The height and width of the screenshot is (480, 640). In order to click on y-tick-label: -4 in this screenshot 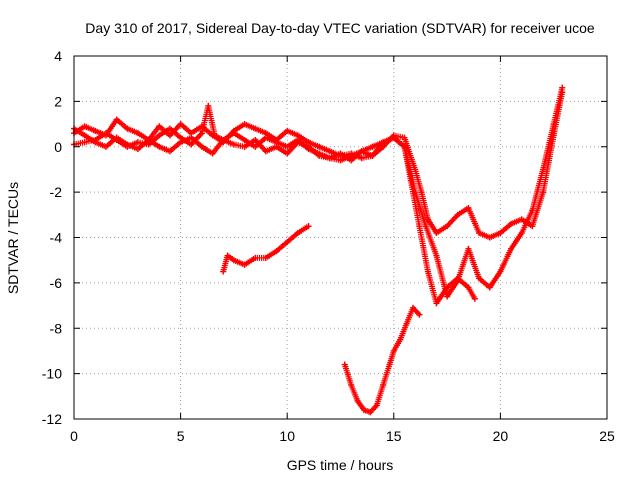, I will do `click(56, 238)`.